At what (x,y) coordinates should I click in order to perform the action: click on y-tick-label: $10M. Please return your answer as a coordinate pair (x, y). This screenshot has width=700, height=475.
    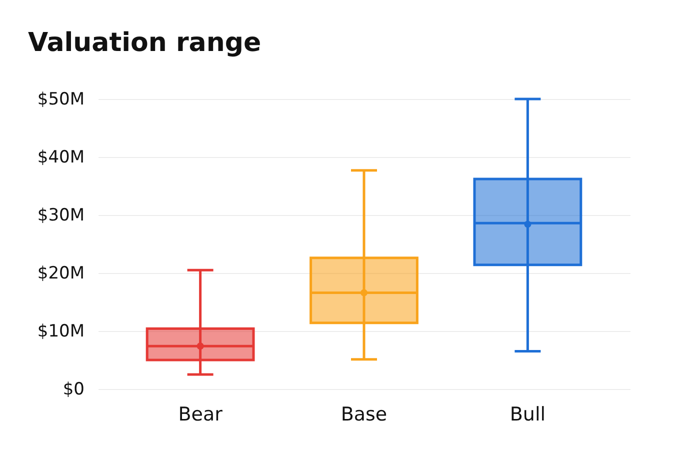
    Looking at the image, I should click on (60, 332).